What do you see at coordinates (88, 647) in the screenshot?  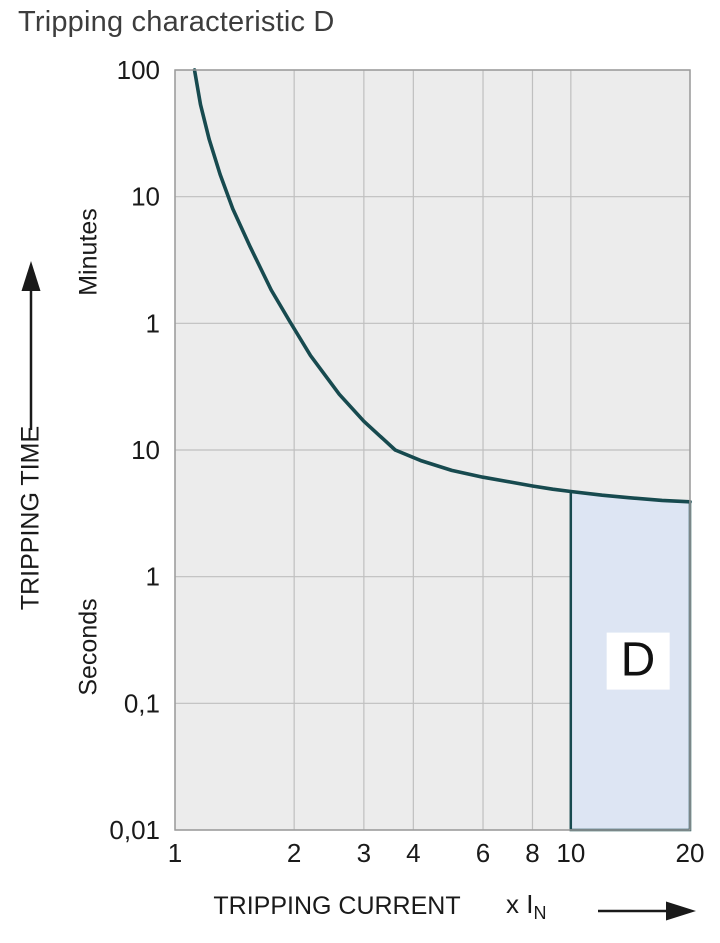 I see `y-unit-seconds: Seconds` at bounding box center [88, 647].